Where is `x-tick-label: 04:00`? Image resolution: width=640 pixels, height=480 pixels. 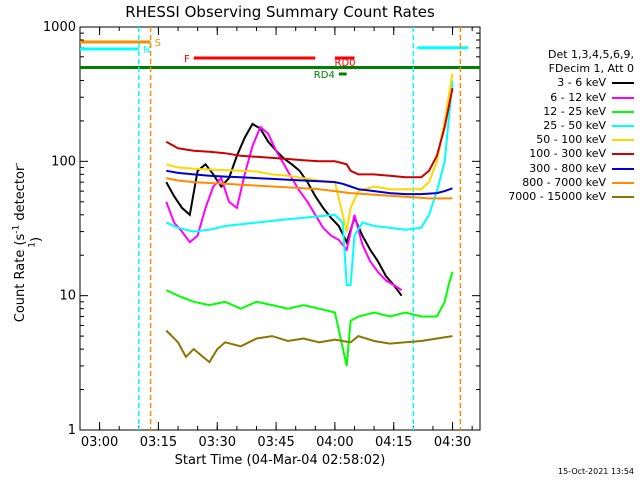
x-tick-label: 04:00 is located at coordinates (334, 442).